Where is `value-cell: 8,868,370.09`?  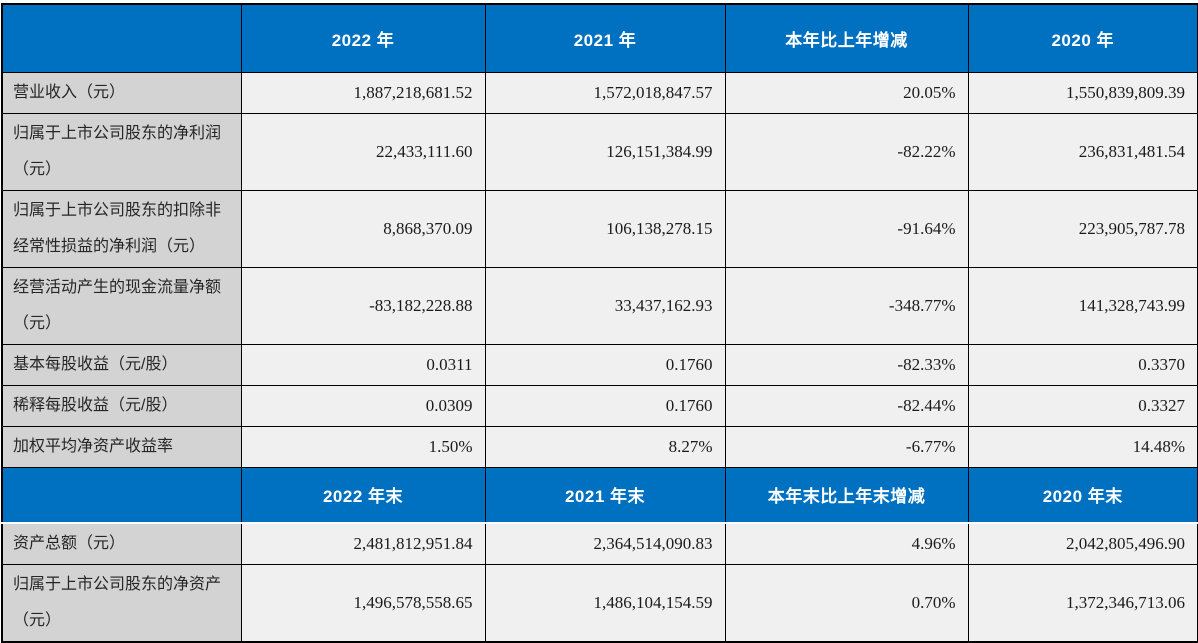
value-cell: 8,868,370.09 is located at coordinates (363, 228).